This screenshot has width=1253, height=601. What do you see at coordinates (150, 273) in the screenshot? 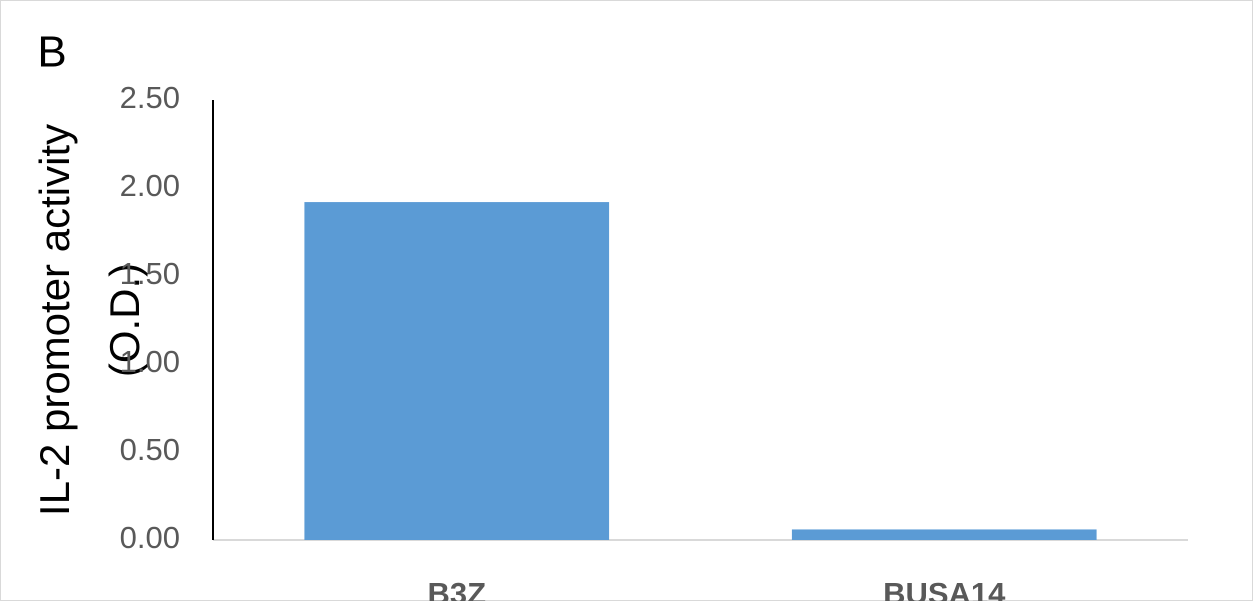
I see `y-tick-label: 1.50` at bounding box center [150, 273].